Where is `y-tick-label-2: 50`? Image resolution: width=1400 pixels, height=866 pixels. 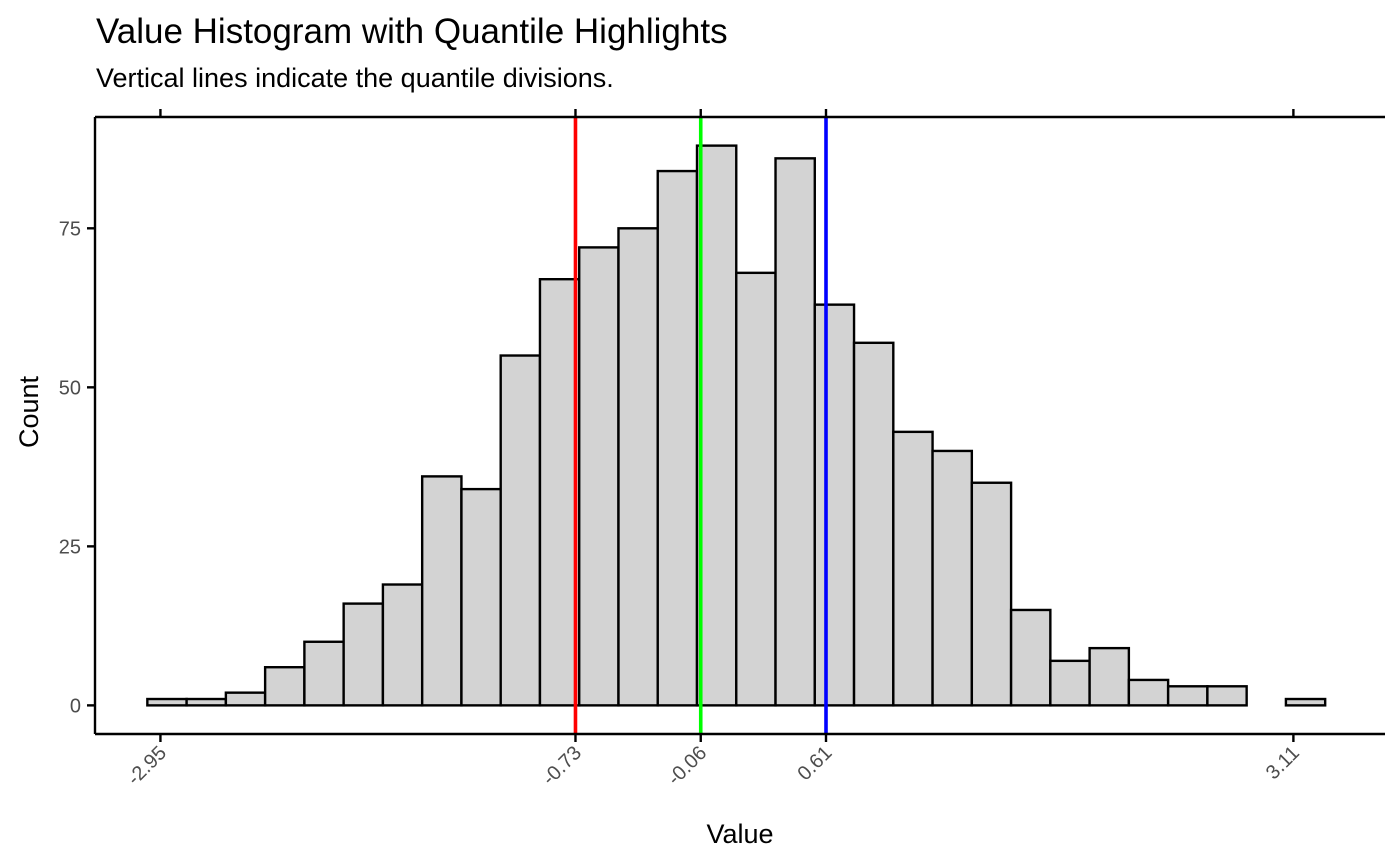
y-tick-label-2: 50 is located at coordinates (70, 388).